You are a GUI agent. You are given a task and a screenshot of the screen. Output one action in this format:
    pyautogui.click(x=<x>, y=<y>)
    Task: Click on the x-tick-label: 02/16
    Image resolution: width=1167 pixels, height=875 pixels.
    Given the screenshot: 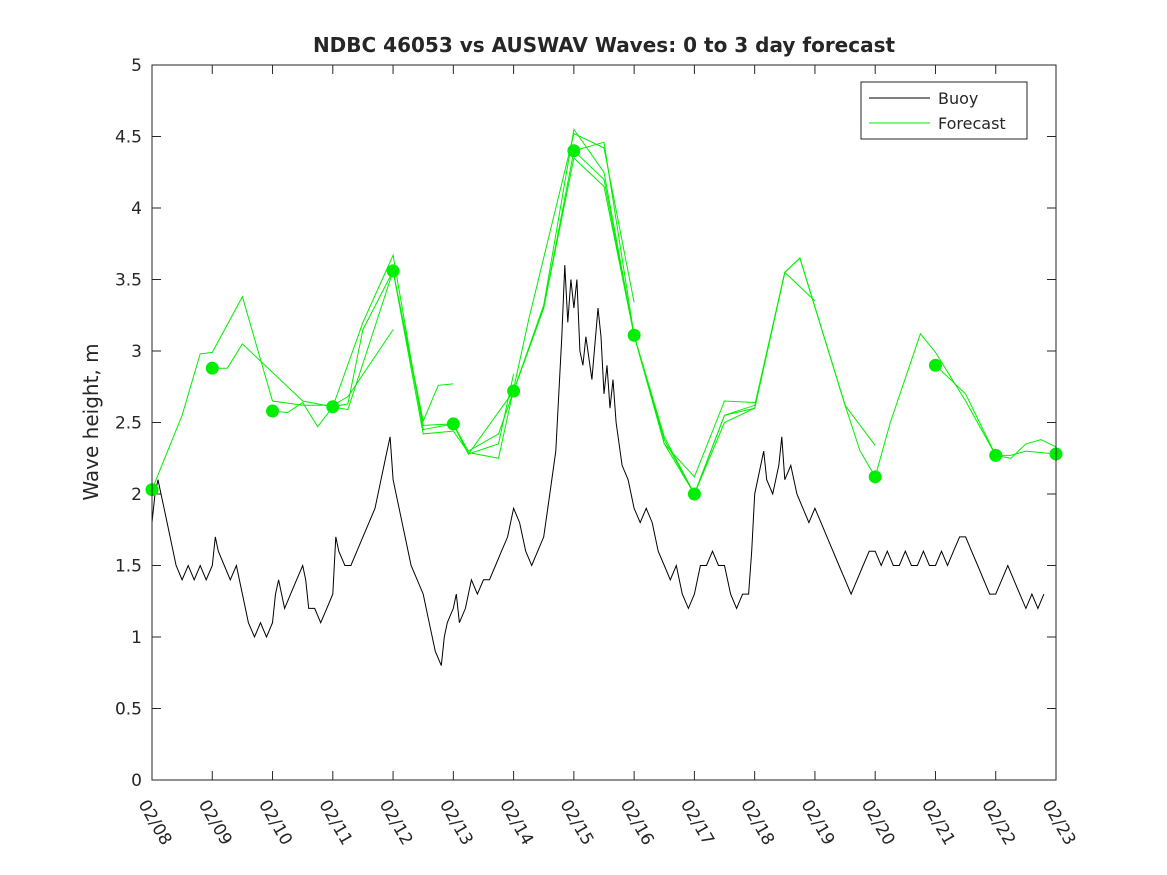 What is the action you would take?
    pyautogui.click(x=637, y=823)
    